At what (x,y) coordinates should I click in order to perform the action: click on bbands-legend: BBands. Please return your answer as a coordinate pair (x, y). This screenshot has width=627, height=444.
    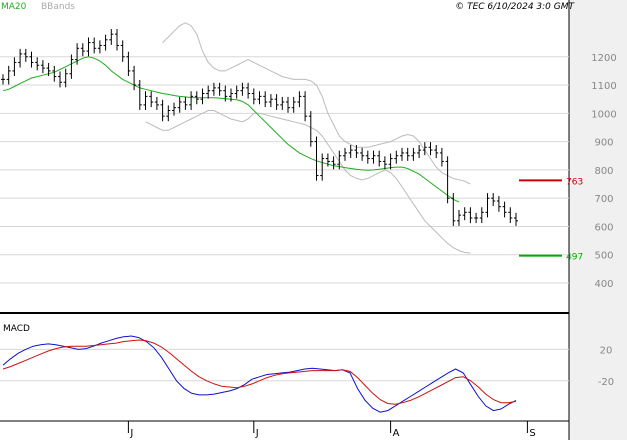
    Looking at the image, I should click on (58, 7).